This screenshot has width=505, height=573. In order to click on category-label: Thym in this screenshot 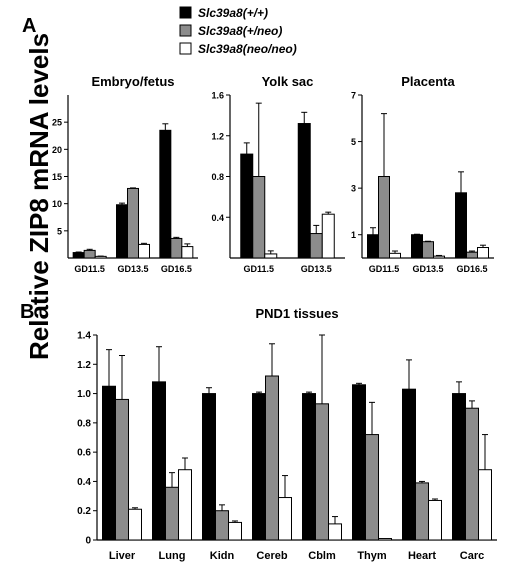, I will do `click(372, 556)`.